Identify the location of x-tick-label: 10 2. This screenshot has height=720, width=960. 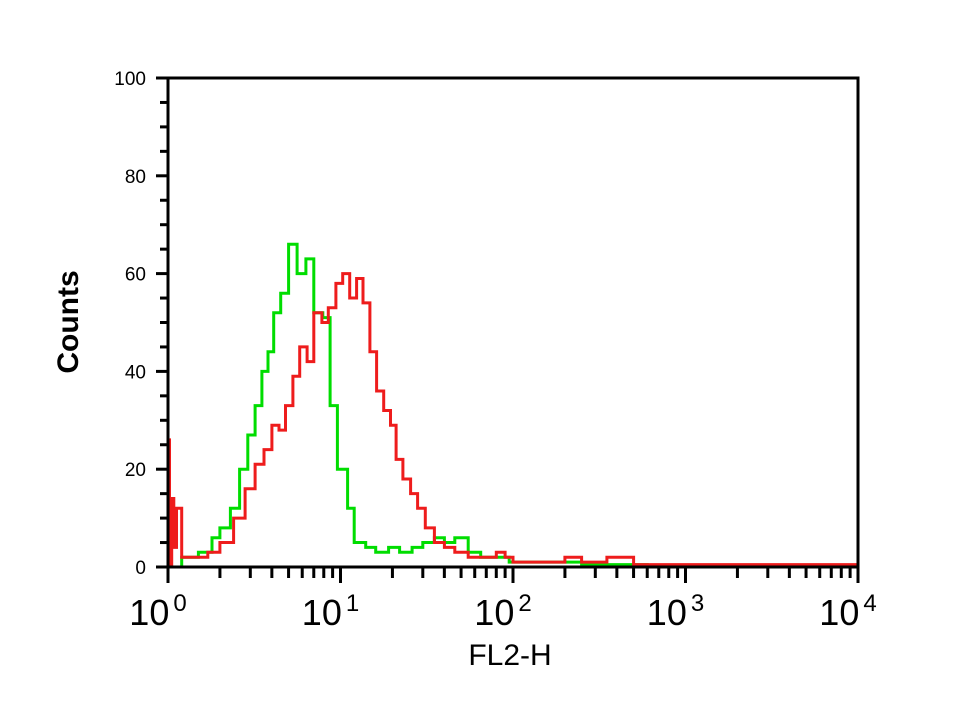
(502, 611).